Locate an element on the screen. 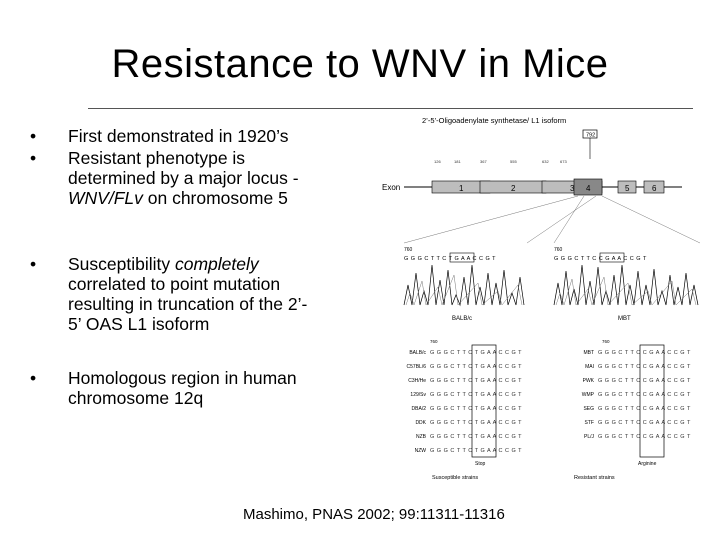 This screenshot has width=720, height=540. bullet-3-line-4: 5’ OAS L1 isoform is located at coordinates (139, 324).